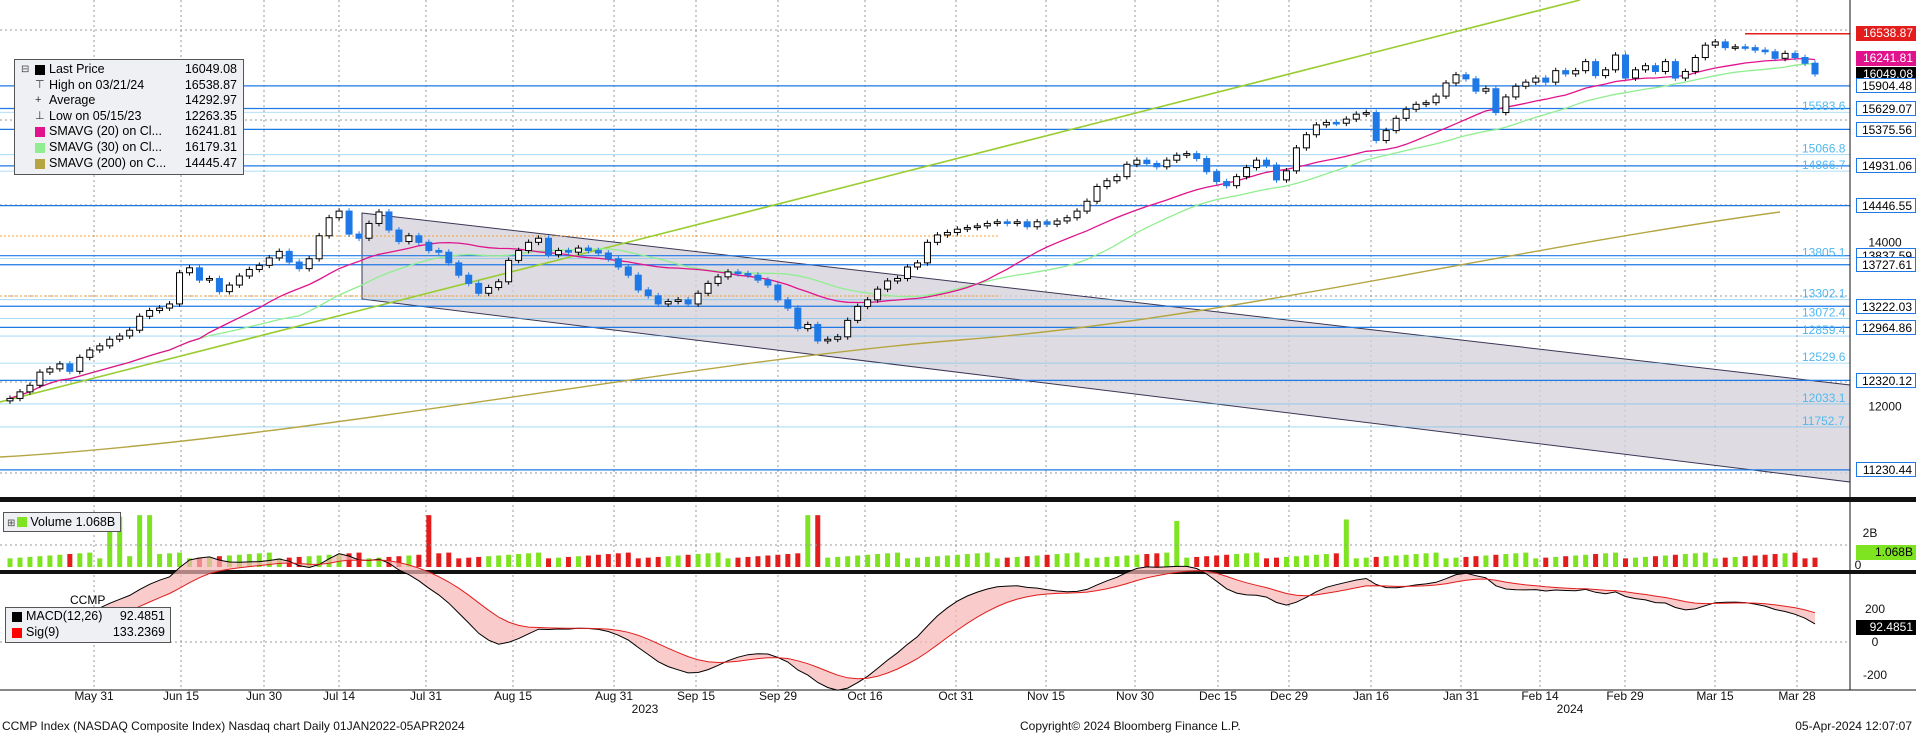 This screenshot has height=736, width=1916. I want to click on fib-label: 13072.4, so click(1824, 313).